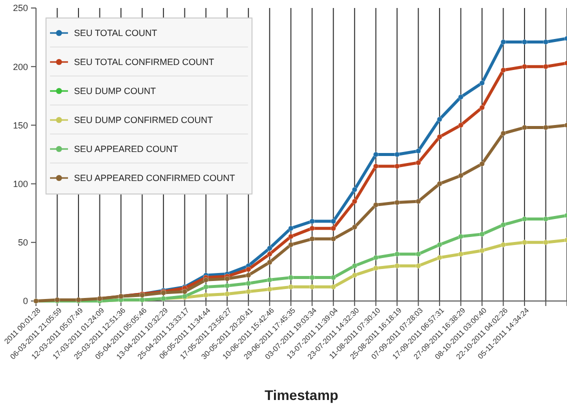 This screenshot has width=567, height=408. I want to click on y-tick-label: 150, so click(20, 125).